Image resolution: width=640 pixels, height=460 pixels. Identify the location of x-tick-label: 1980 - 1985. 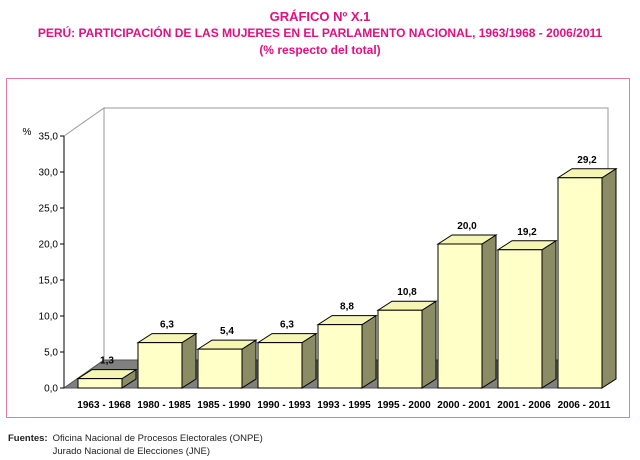
(164, 405).